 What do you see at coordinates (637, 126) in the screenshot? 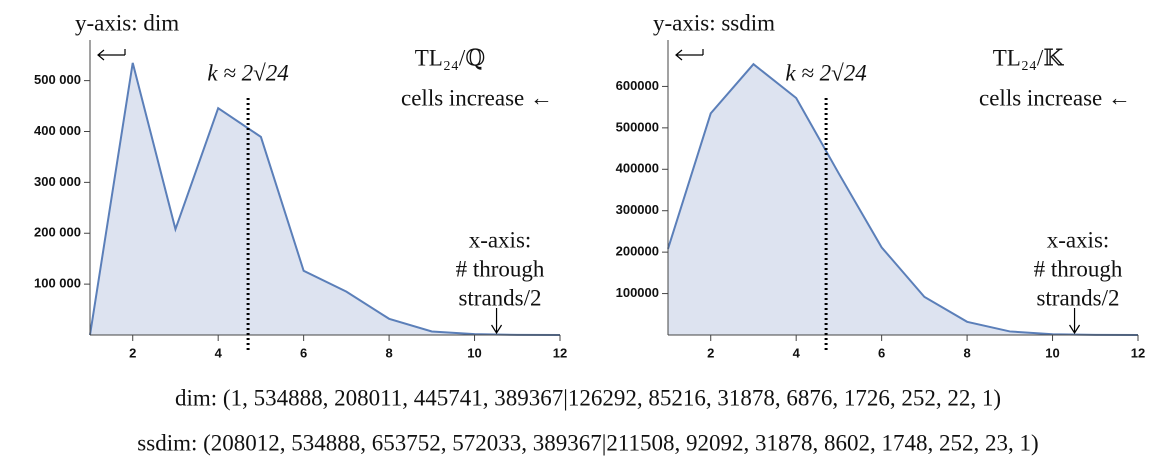
I see `y-tick-label: 500000` at bounding box center [637, 126].